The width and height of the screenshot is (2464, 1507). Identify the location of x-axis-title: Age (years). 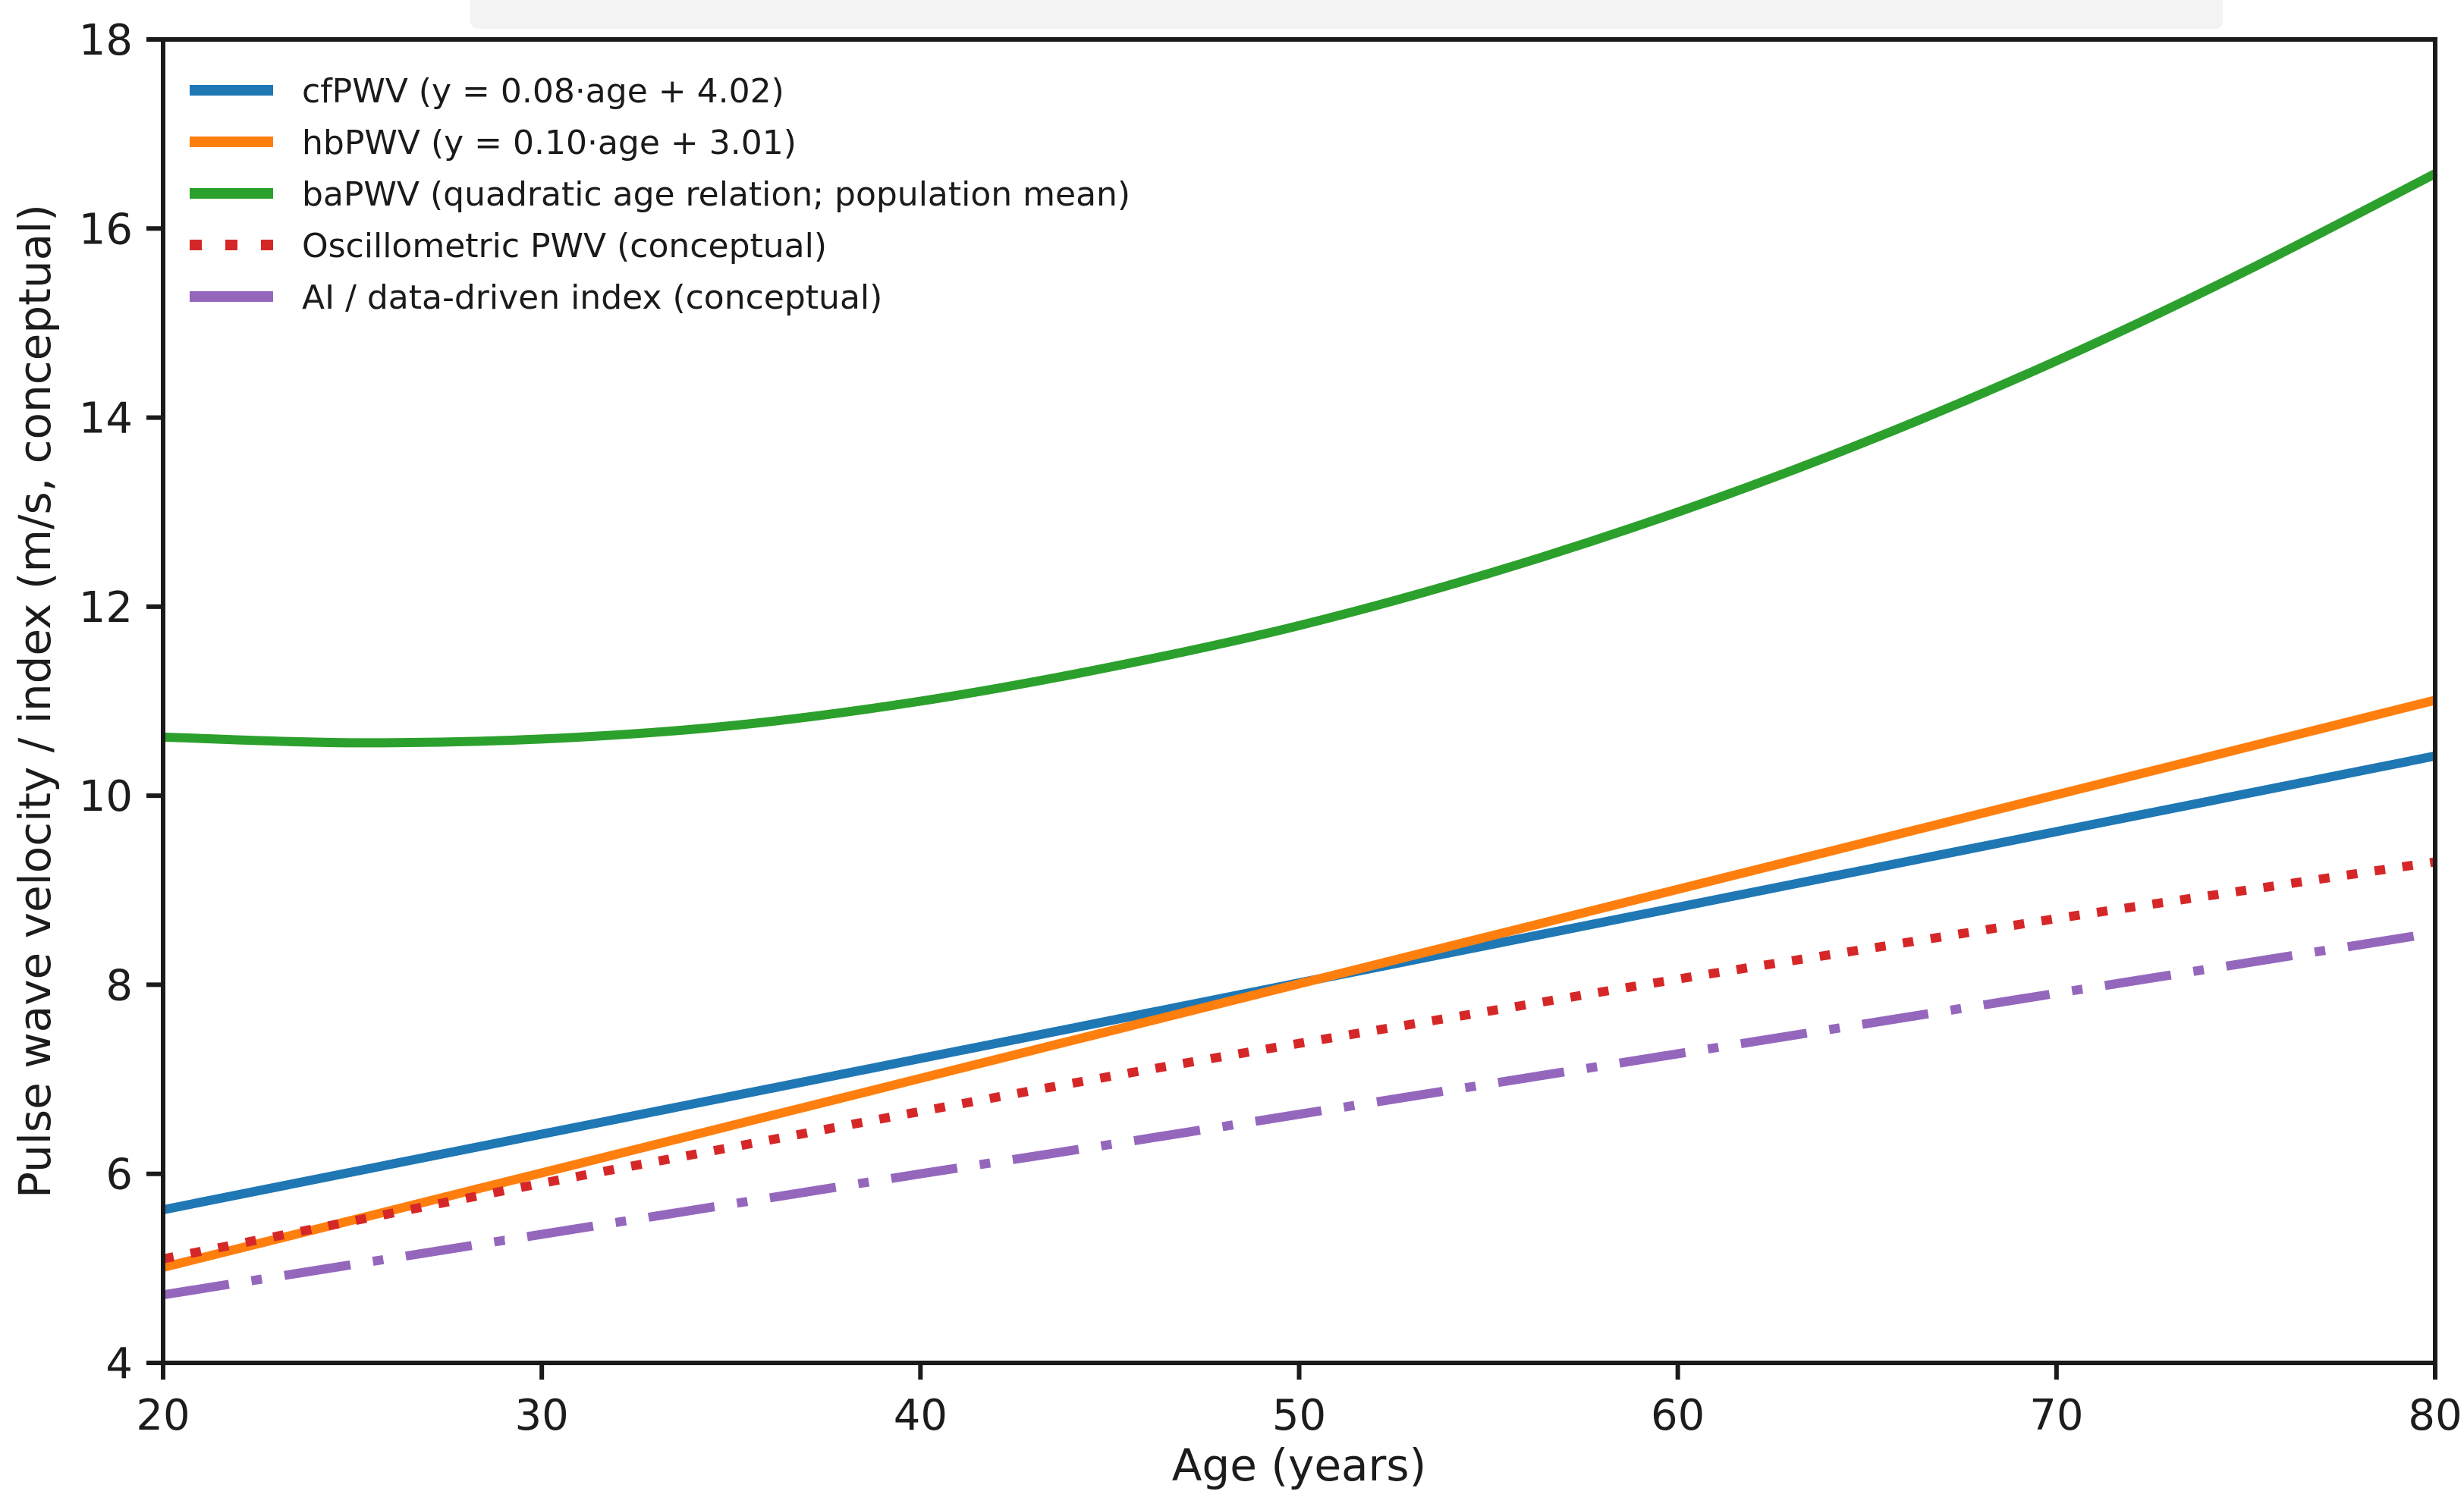
(1299, 1465).